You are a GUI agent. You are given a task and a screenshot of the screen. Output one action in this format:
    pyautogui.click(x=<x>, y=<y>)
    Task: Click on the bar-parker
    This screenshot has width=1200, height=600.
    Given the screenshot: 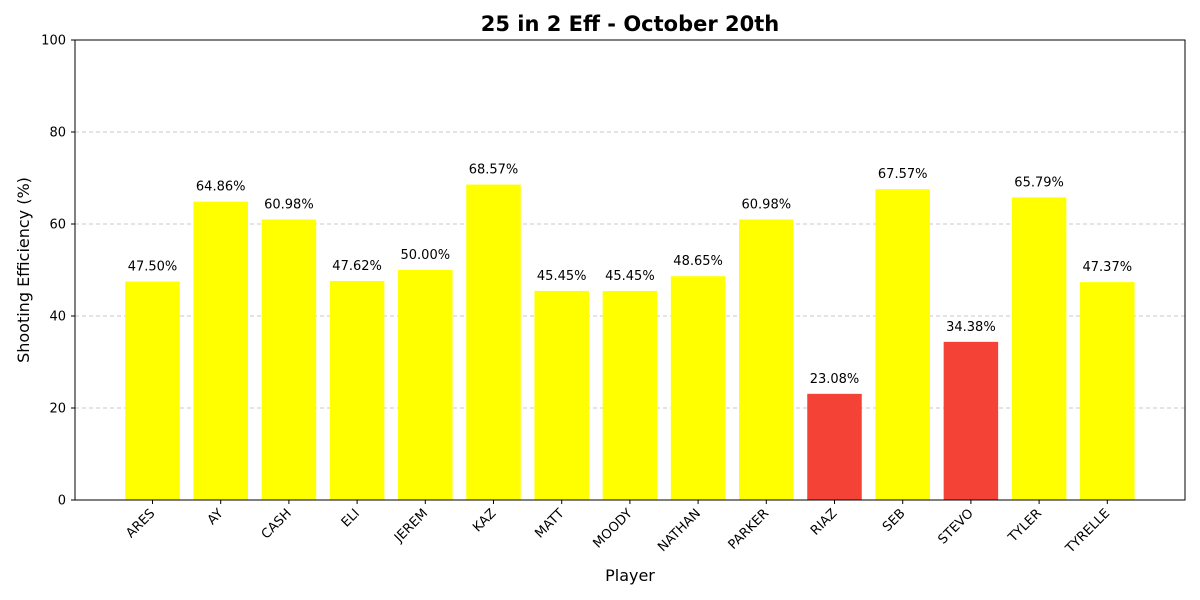 What is the action you would take?
    pyautogui.click(x=766, y=359)
    